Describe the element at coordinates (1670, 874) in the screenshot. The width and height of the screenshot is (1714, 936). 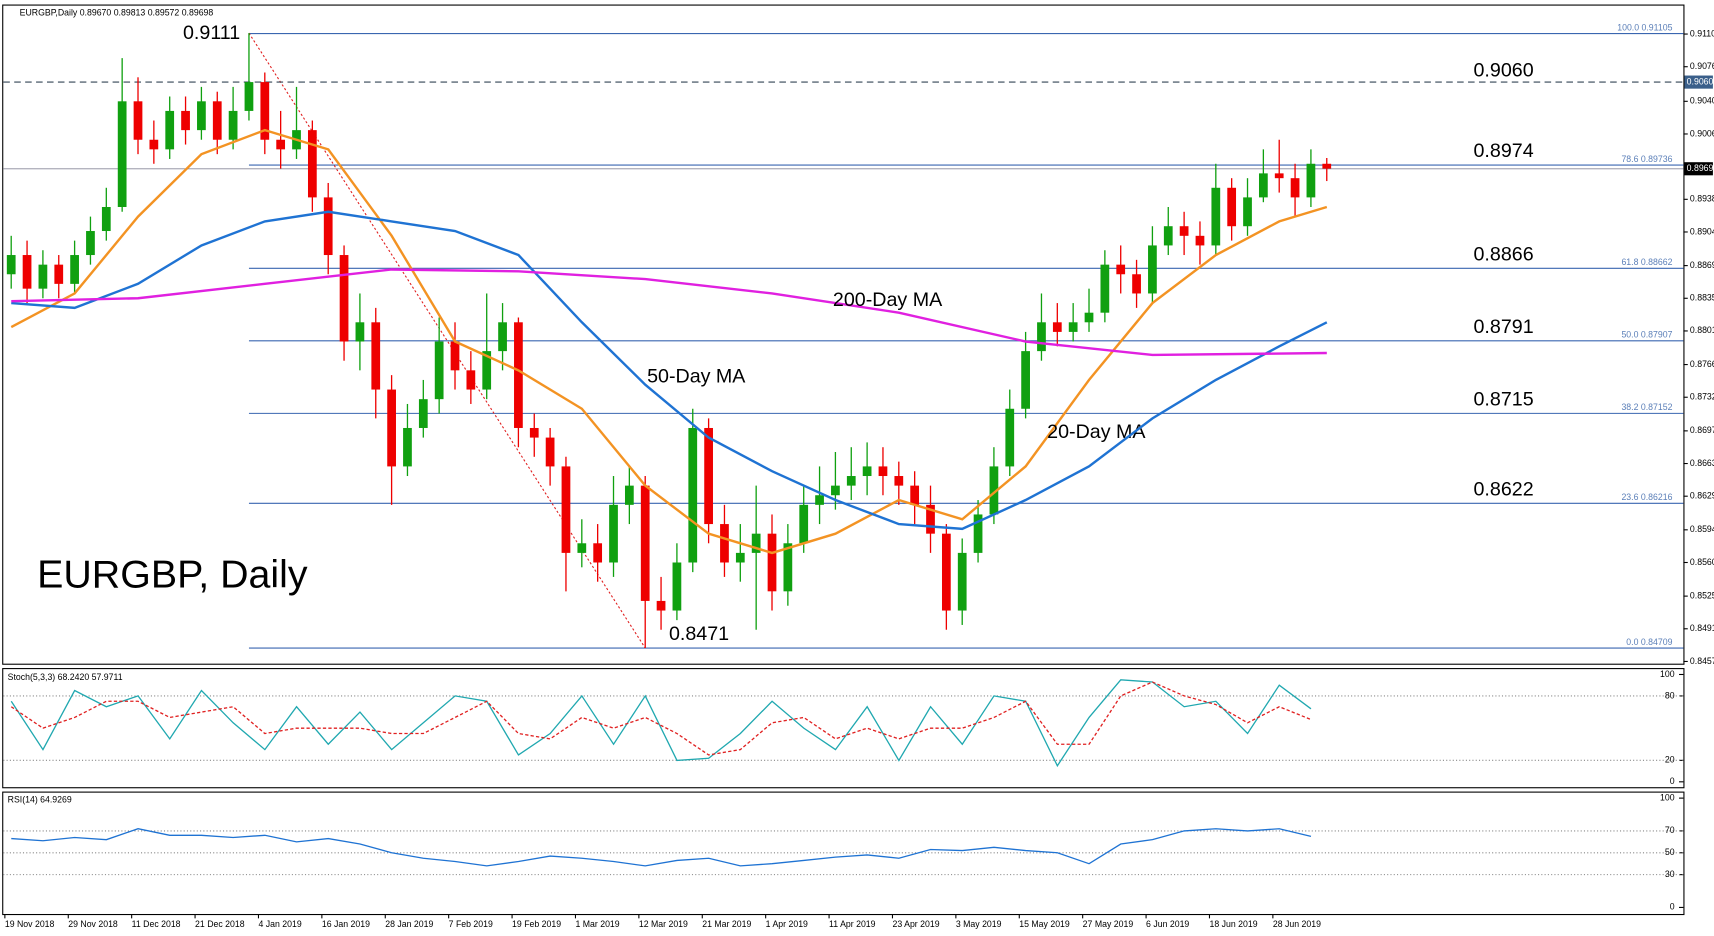
I see `y-tick-label: 30` at that location.